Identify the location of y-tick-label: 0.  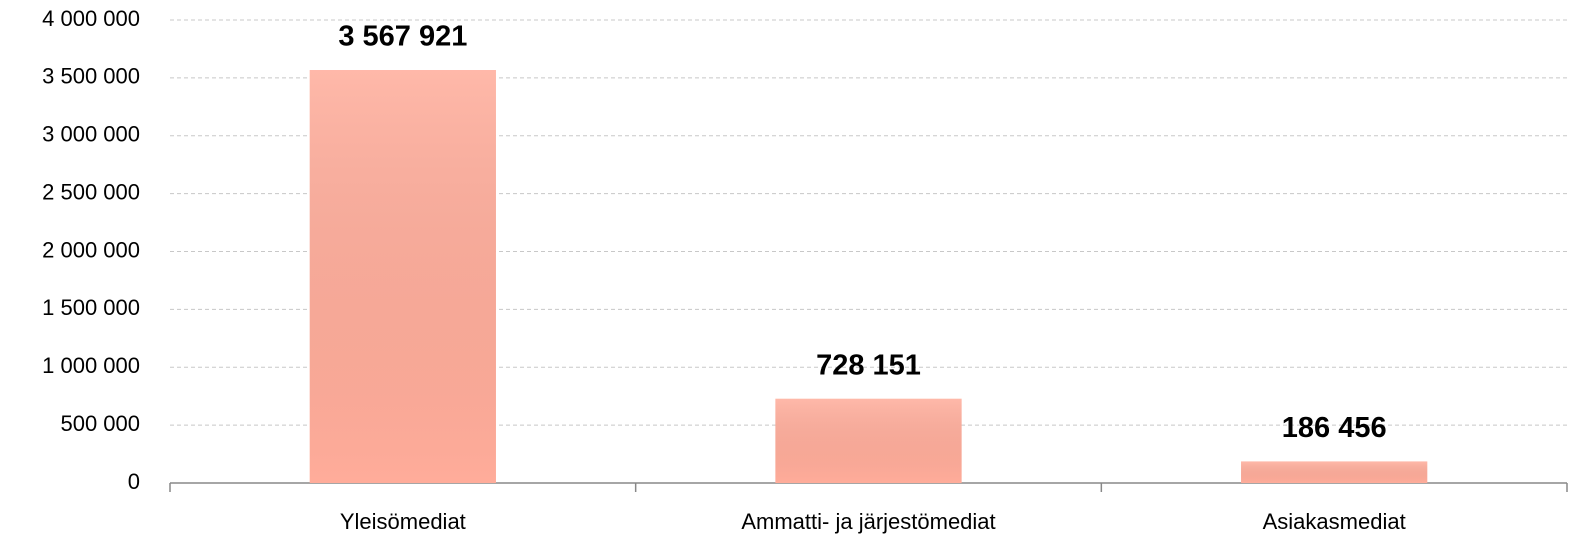
(134, 481).